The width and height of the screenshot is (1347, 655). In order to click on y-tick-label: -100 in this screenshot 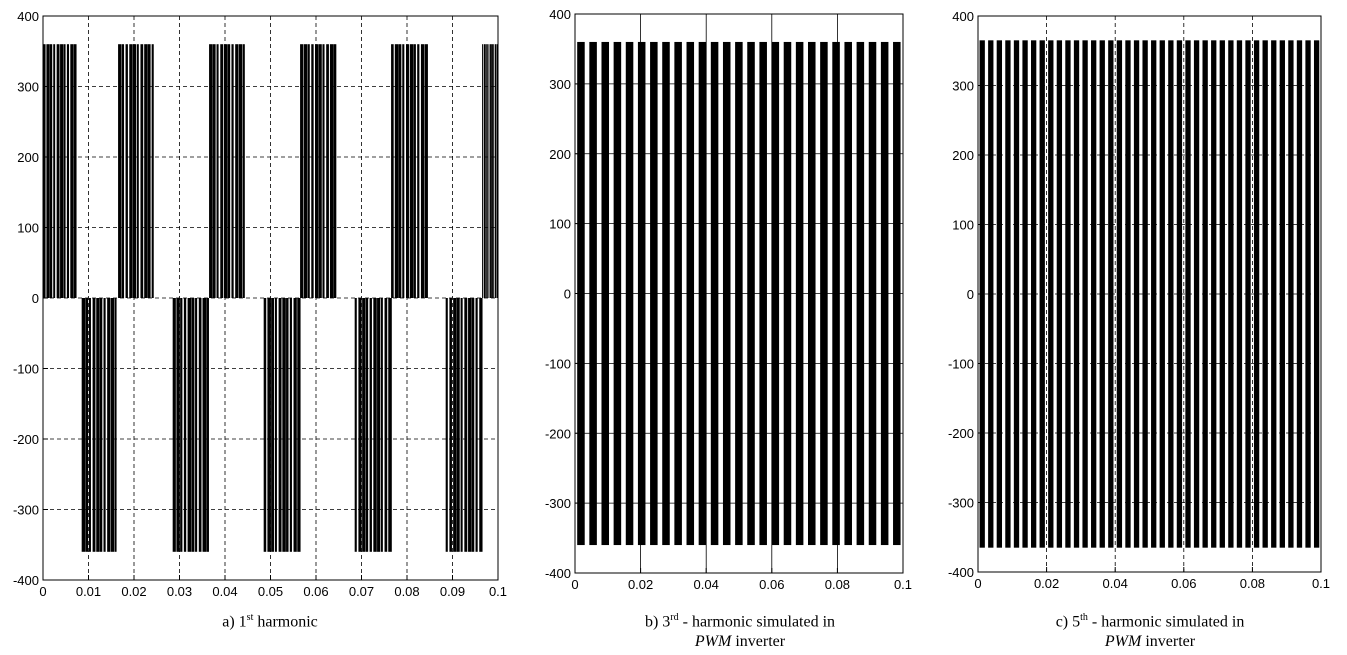, I will do `click(26, 369)`.